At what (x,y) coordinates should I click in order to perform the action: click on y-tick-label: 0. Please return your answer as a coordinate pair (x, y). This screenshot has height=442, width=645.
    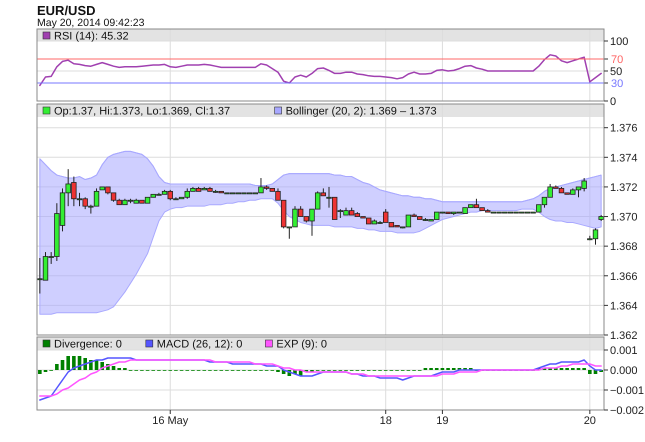
    Looking at the image, I should click on (613, 102).